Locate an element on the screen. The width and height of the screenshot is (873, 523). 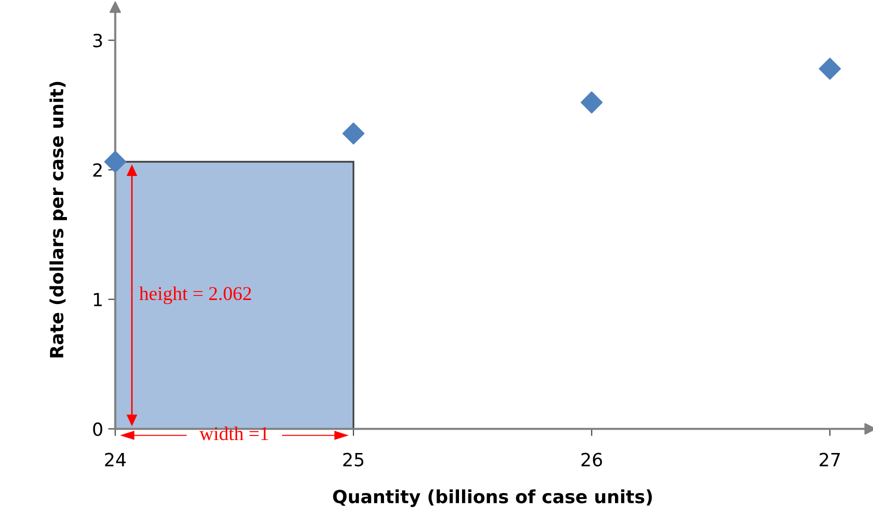
y-axis-title: Rate (dollars per case unit) is located at coordinates (58, 220).